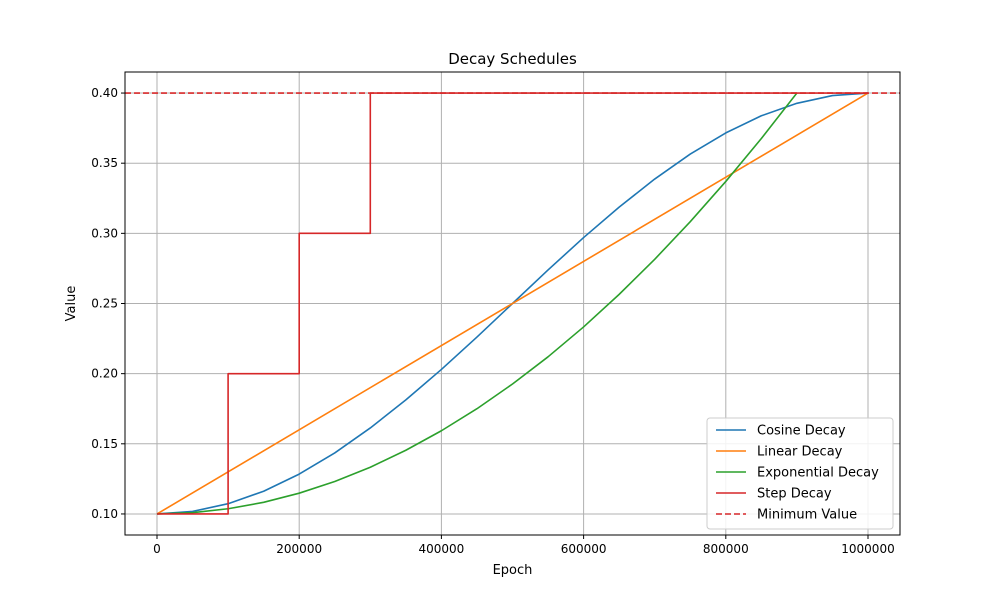 The height and width of the screenshot is (600, 1000). I want to click on y-tick-label: 0.35, so click(104, 163).